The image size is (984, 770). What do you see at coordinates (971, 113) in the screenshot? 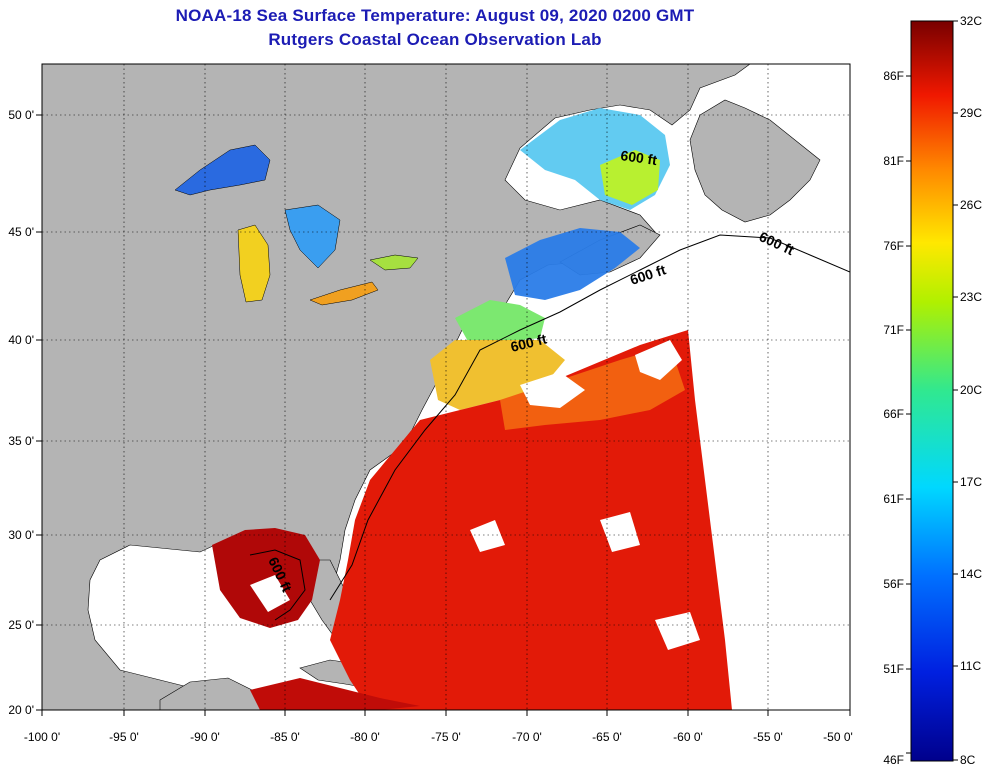
I see `colorbar-c-label: 29C` at bounding box center [971, 113].